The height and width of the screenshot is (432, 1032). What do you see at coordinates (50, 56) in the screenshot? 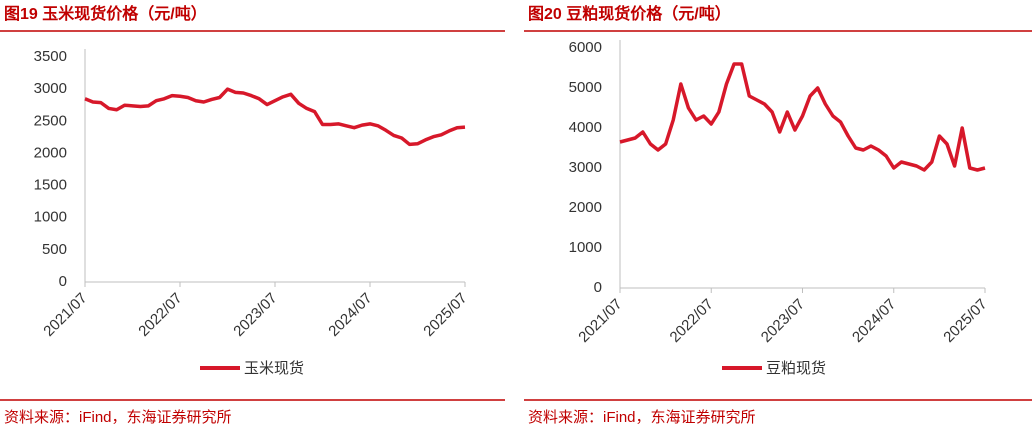
I see `y-tick-label: 3500` at bounding box center [50, 56].